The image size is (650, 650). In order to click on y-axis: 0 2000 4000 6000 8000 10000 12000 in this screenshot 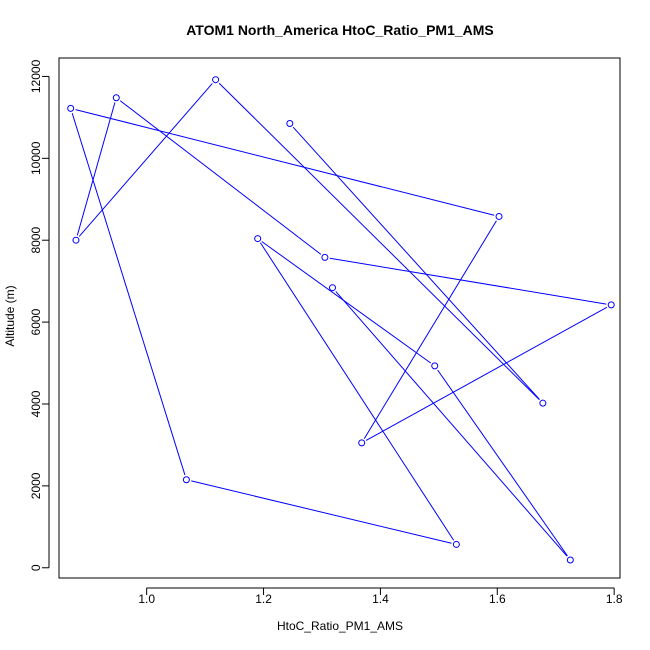, I will do `click(39, 315)`.